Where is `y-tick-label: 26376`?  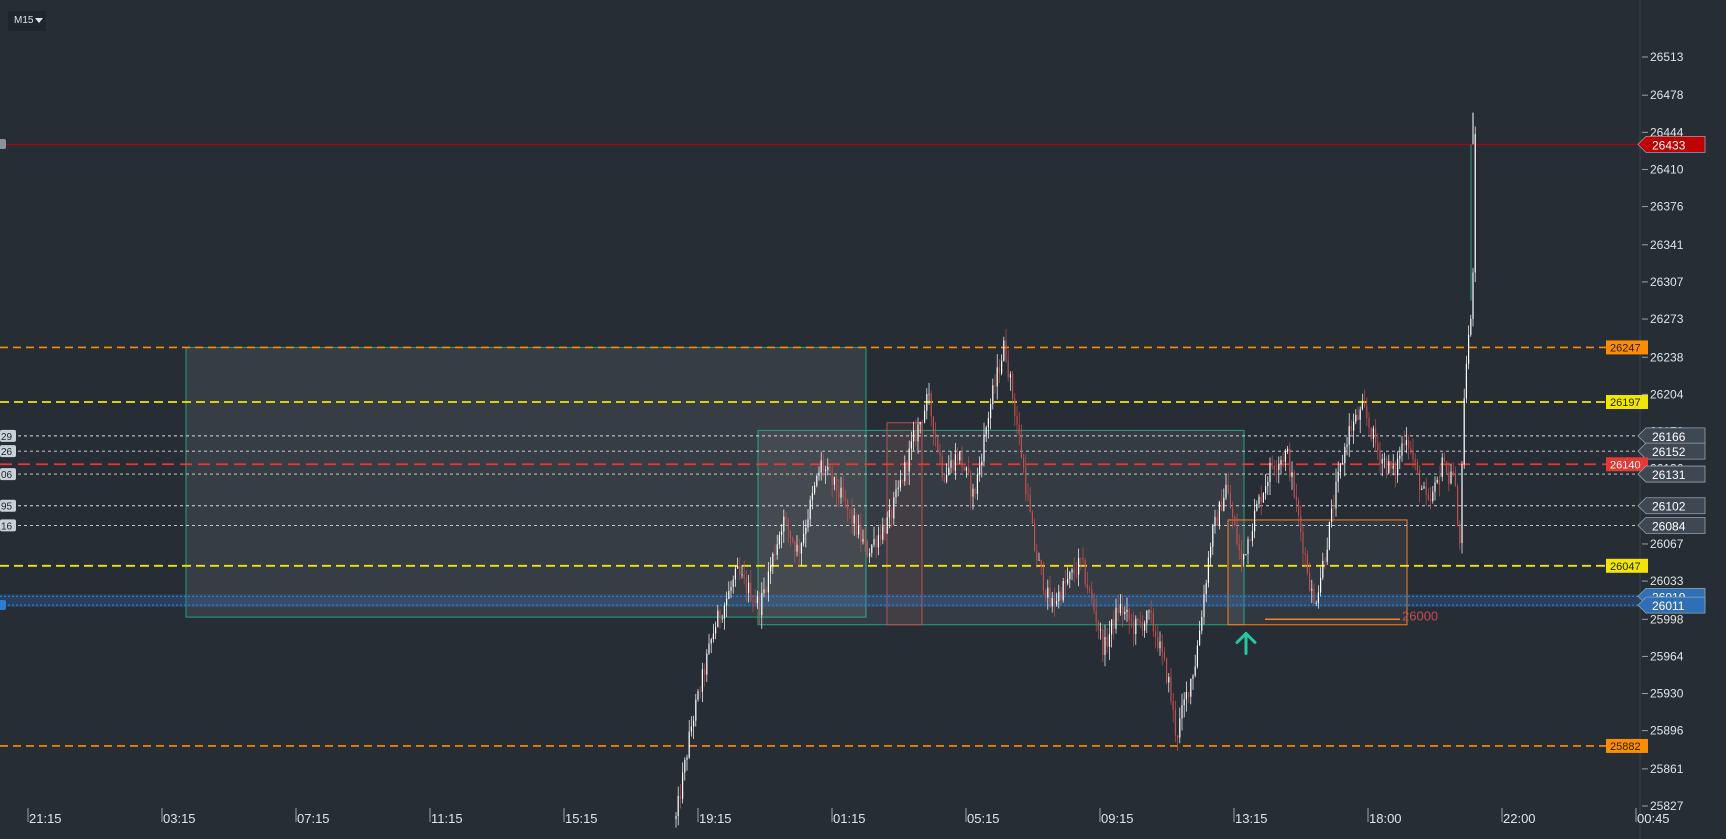 y-tick-label: 26376 is located at coordinates (1667, 207).